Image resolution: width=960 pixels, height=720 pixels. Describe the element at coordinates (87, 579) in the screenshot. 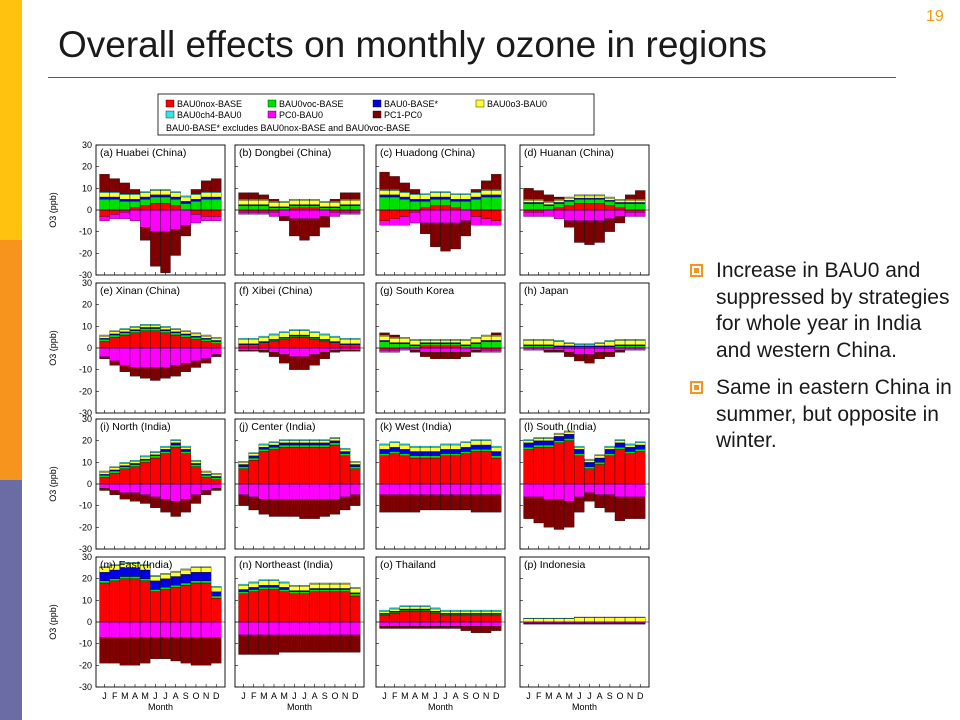

I see `y-tick-label: 20` at that location.